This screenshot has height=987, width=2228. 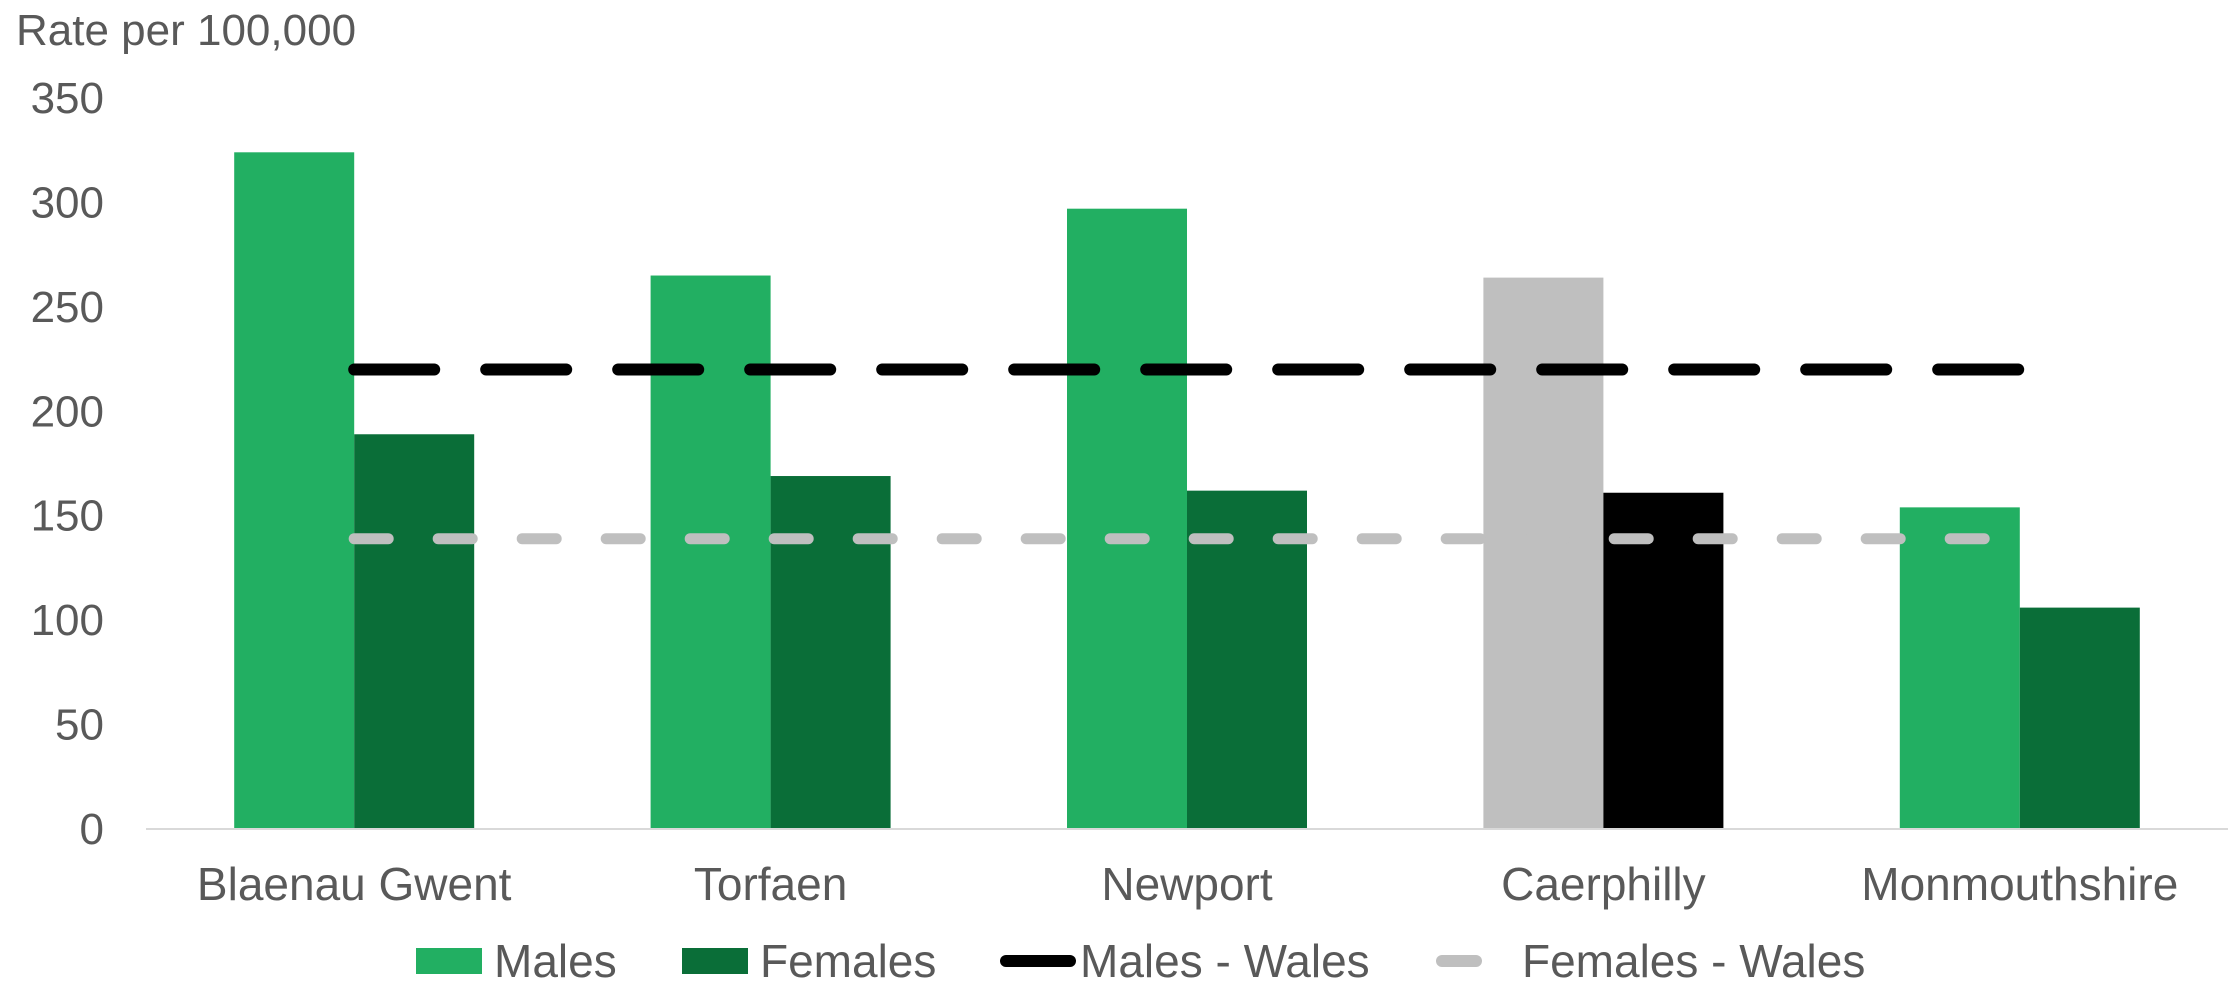 What do you see at coordinates (79, 725) in the screenshot?
I see `y-tick-label: 50` at bounding box center [79, 725].